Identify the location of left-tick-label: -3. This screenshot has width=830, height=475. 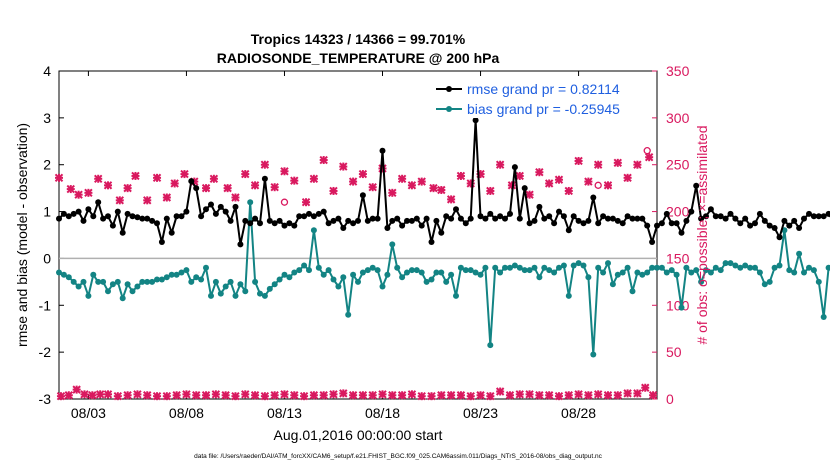
(45, 399).